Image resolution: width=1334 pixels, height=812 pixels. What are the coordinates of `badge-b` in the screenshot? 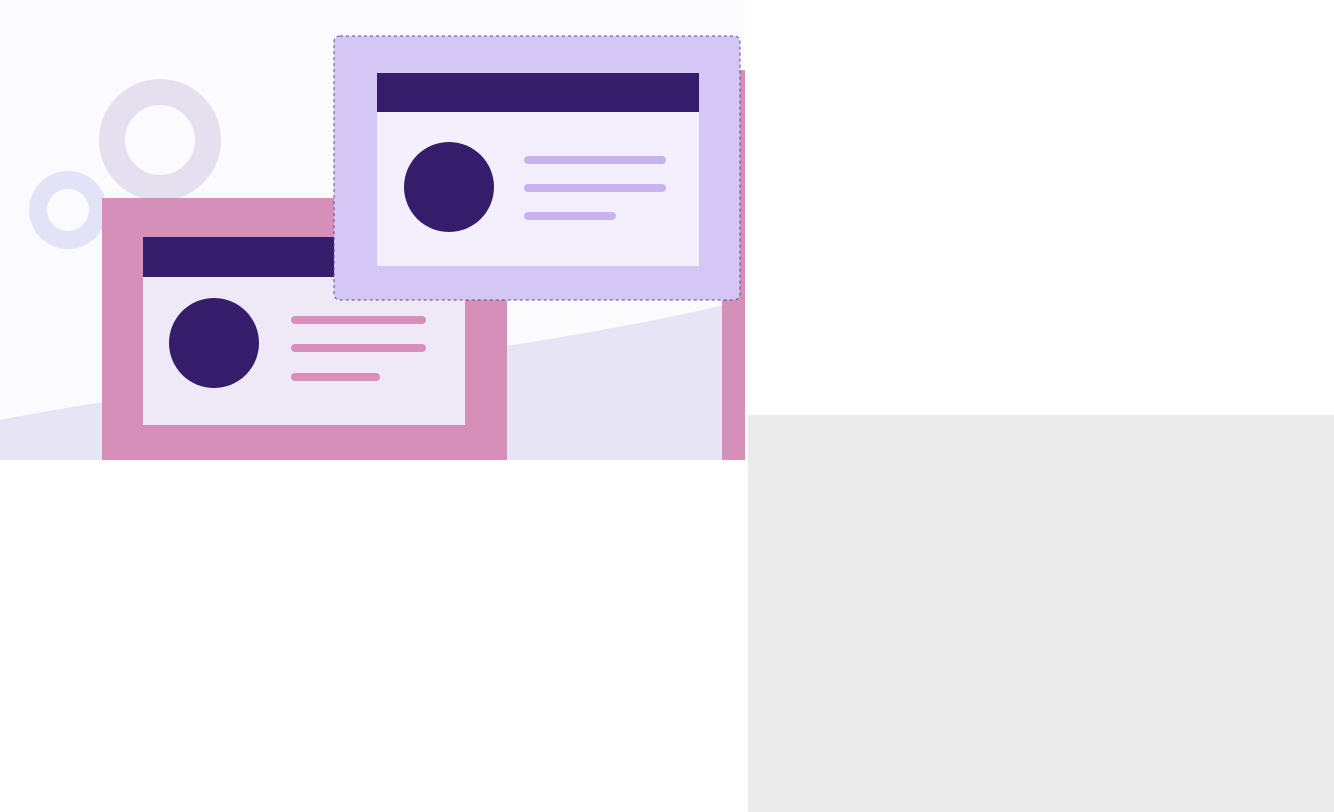 It's located at (449, 187).